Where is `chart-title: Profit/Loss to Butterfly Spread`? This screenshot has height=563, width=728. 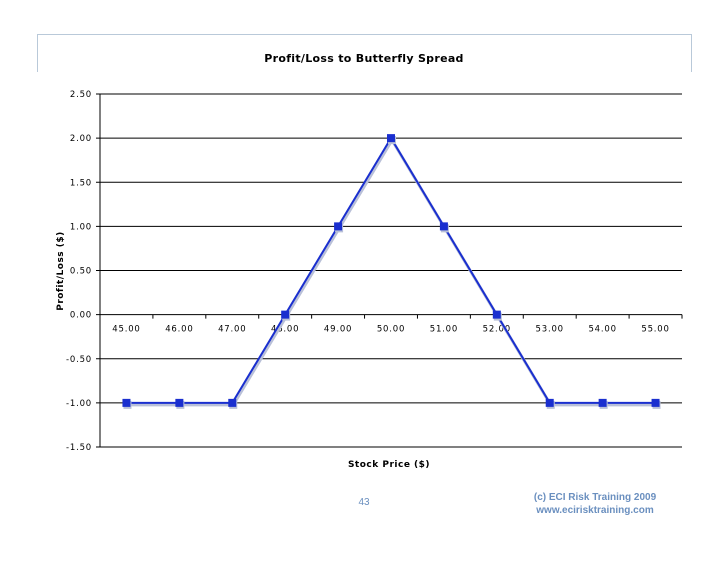 chart-title: Profit/Loss to Butterfly Spread is located at coordinates (364, 58).